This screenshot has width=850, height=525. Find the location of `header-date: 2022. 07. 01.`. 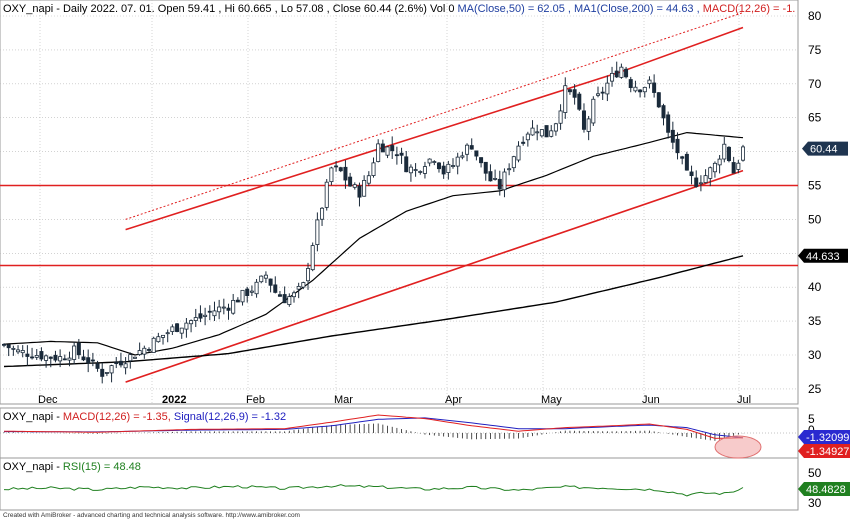

header-date: 2022. 07. 01. is located at coordinates (122, 9).